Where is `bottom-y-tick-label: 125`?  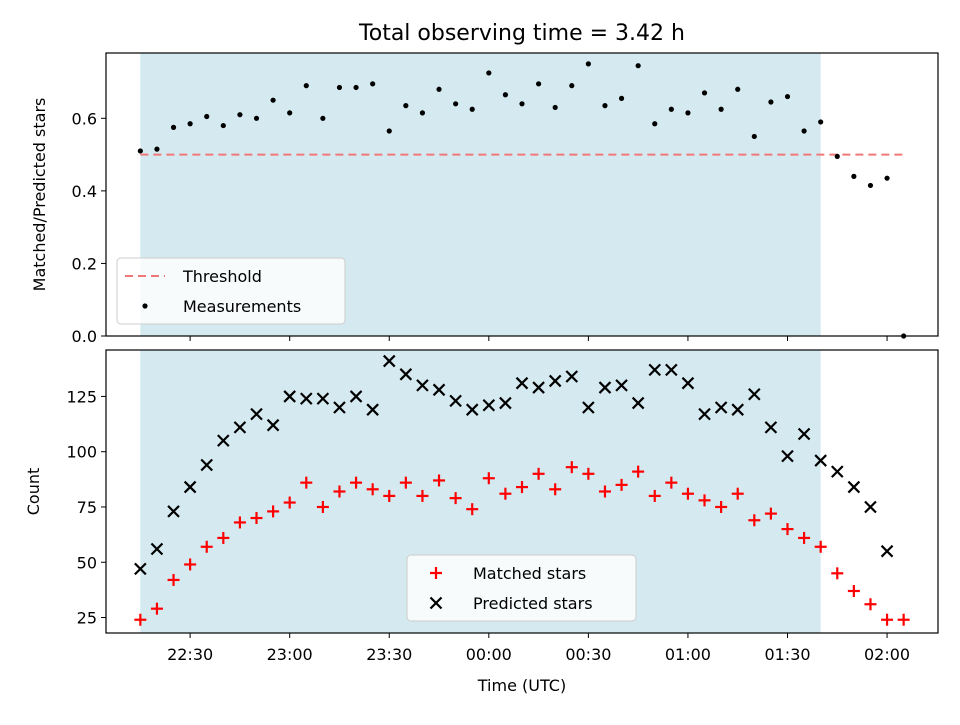
bottom-y-tick-label: 125 is located at coordinates (81, 396).